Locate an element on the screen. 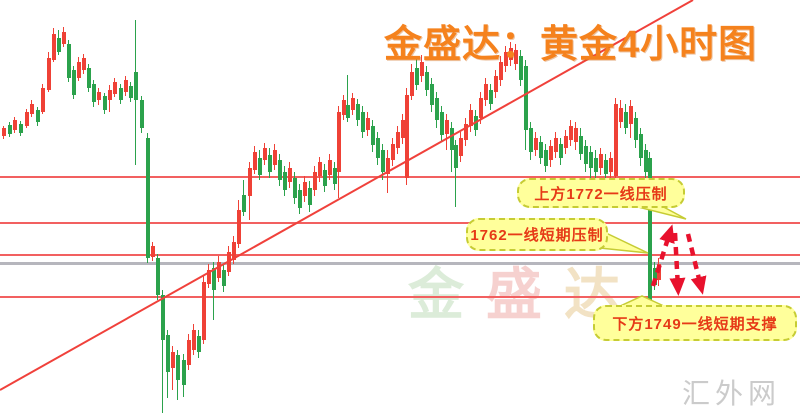 Image resolution: width=800 pixels, height=414 pixels. watermark: 金盛达 is located at coordinates (525, 290).